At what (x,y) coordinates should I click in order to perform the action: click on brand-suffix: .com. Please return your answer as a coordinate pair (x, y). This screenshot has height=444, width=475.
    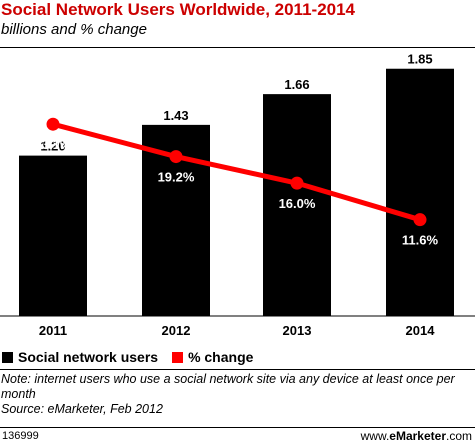
    Looking at the image, I should click on (458, 436).